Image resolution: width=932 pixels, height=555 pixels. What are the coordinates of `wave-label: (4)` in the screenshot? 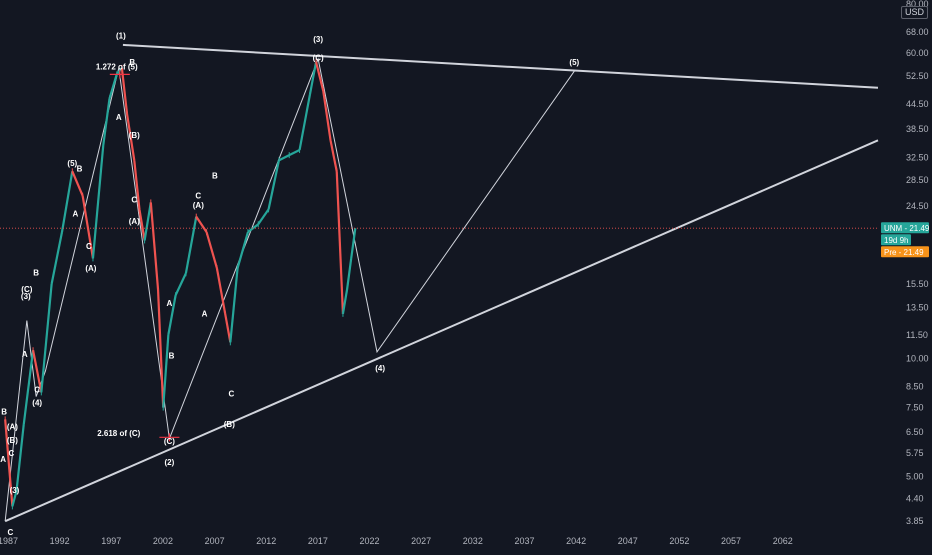 It's located at (380, 368).